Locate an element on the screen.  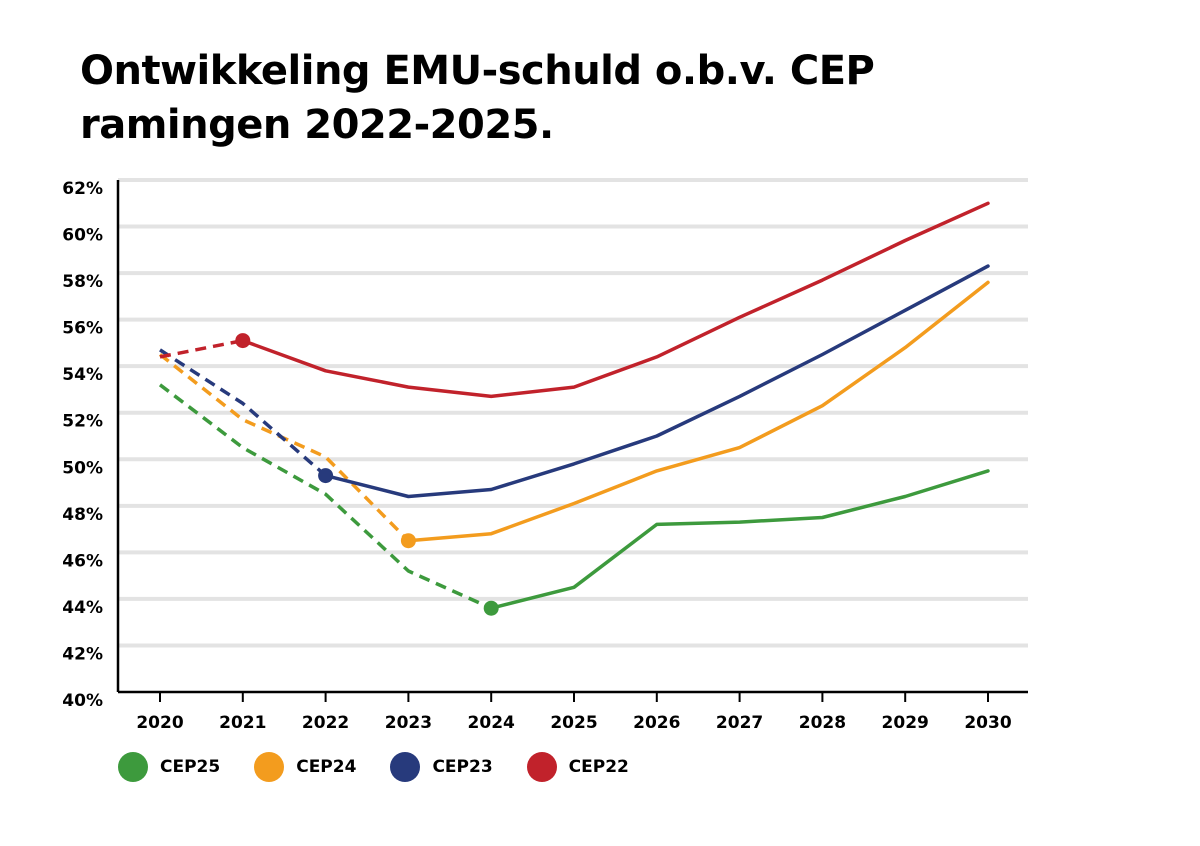
y-tick-label: 62% is located at coordinates (82, 189).